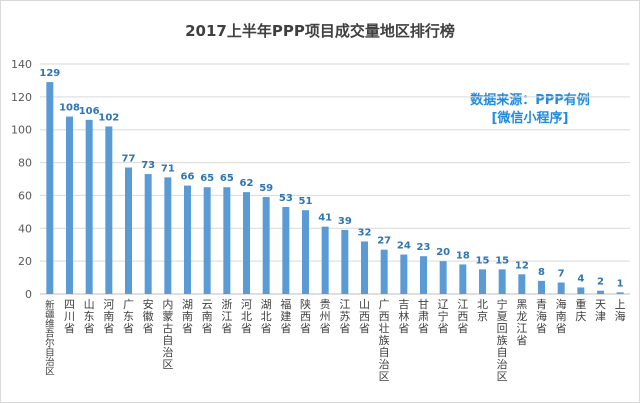 Image resolution: width=640 pixels, height=403 pixels. Describe the element at coordinates (247, 183) in the screenshot. I see `data-label: 62` at that location.